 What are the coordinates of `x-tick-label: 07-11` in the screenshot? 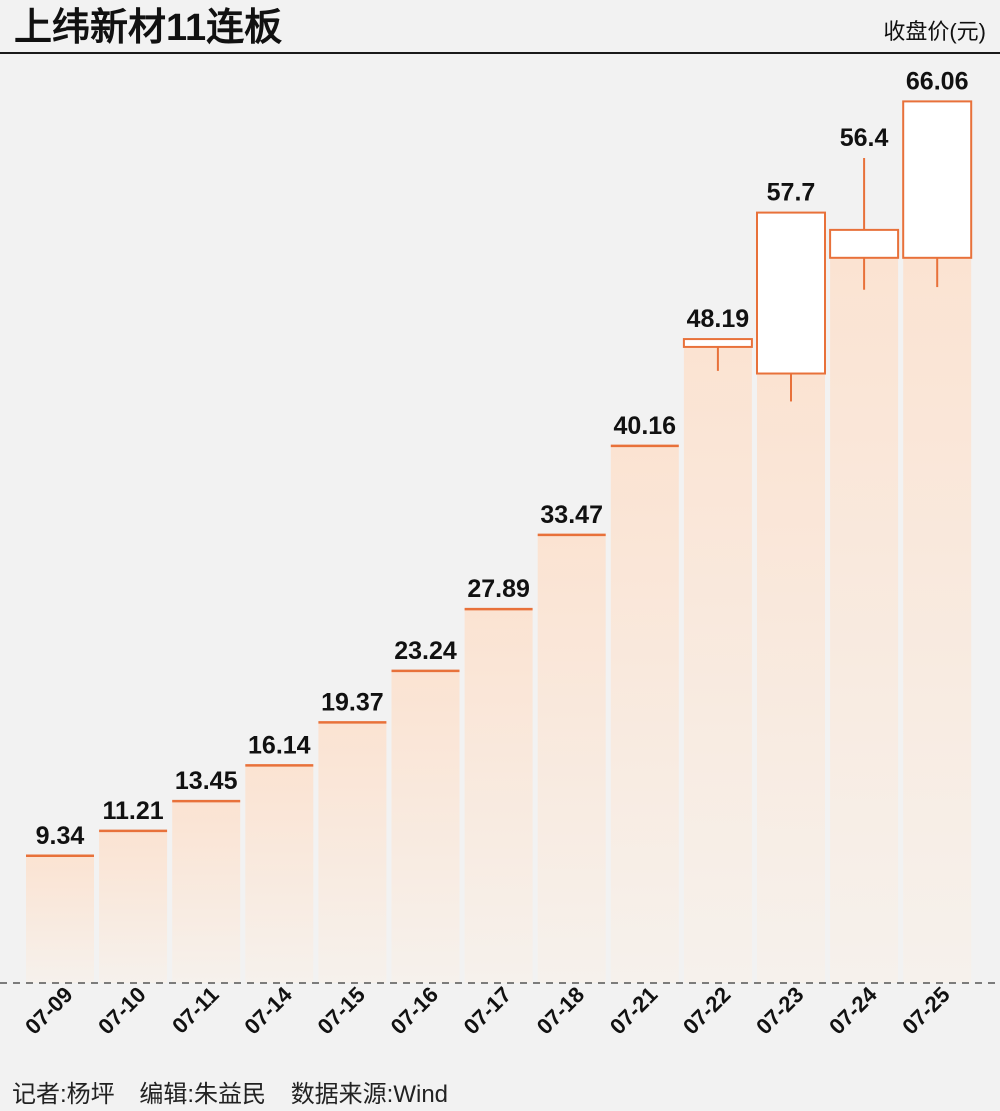 It's located at (195, 1010).